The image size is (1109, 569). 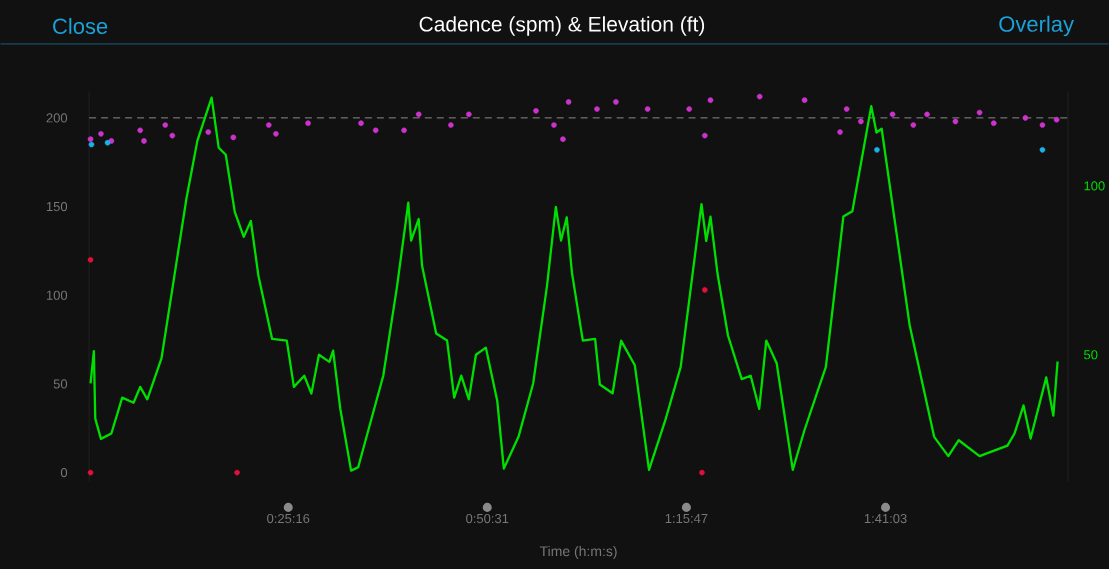 What do you see at coordinates (80, 25) in the screenshot?
I see `text: Close` at bounding box center [80, 25].